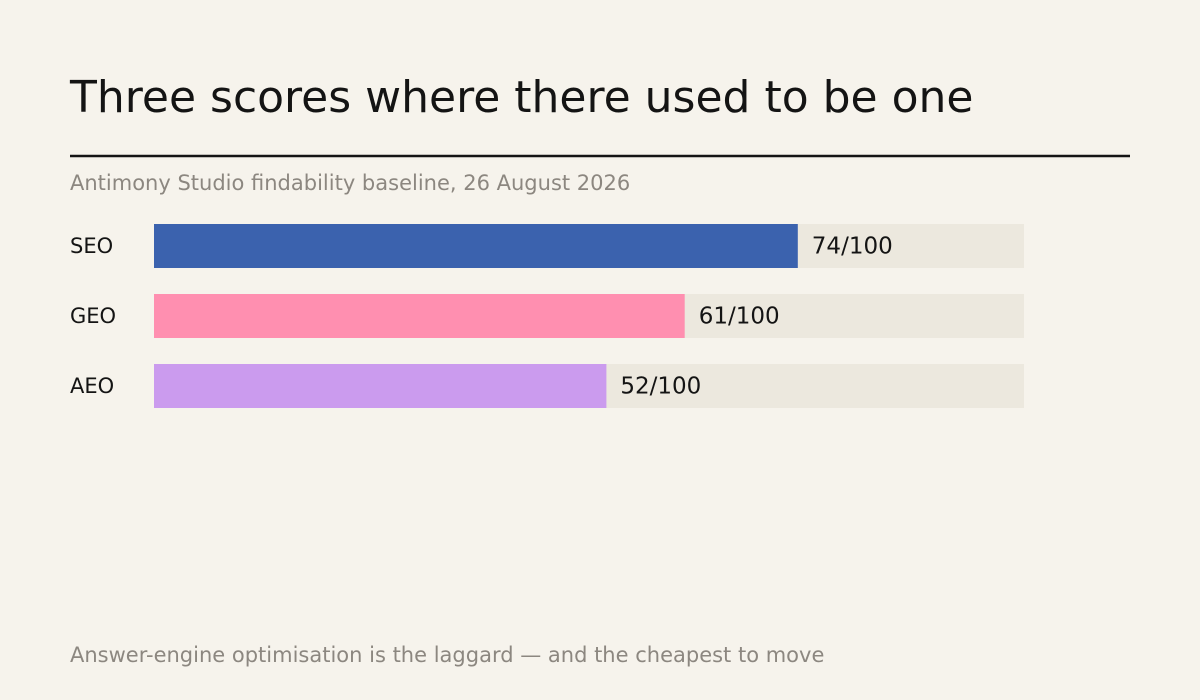 The image size is (1200, 700). I want to click on value-label: 52/100, so click(660, 387).